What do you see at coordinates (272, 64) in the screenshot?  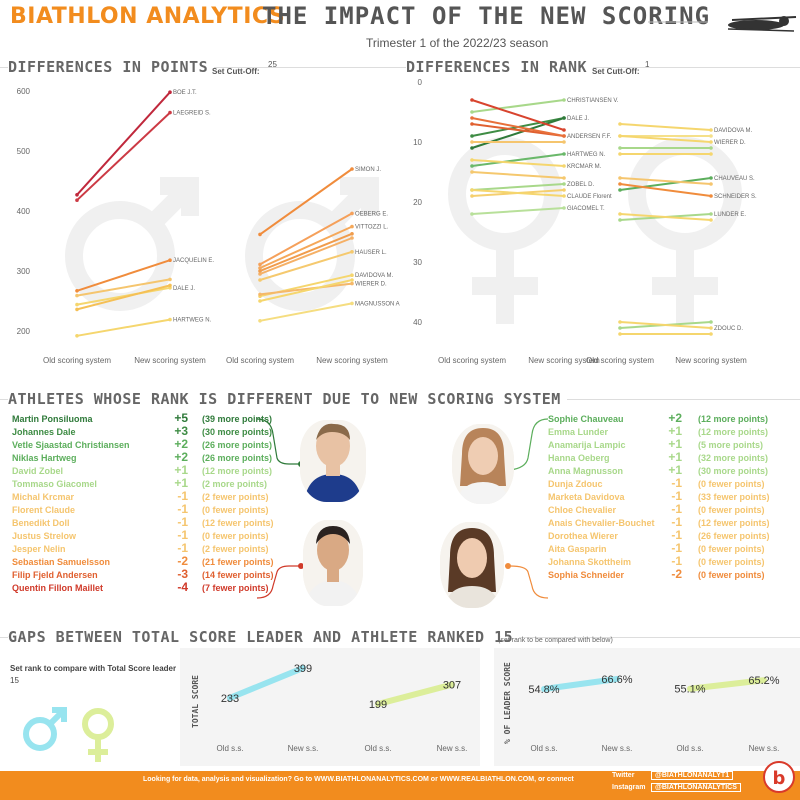 I see `points-cutoff-input: 25` at bounding box center [272, 64].